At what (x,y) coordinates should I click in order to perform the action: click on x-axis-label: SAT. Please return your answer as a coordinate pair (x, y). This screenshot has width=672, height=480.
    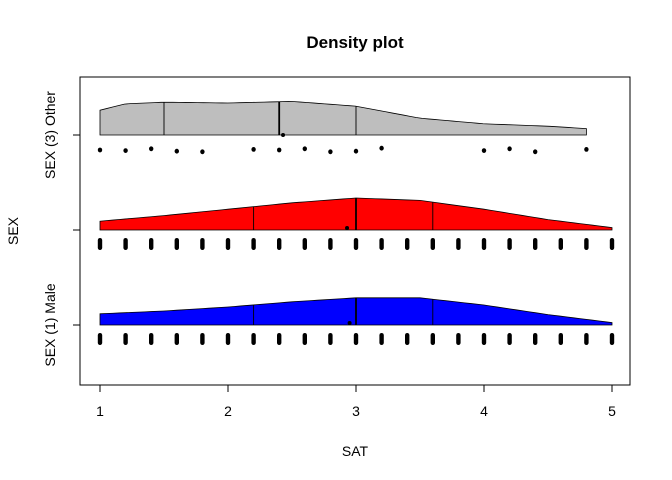
    Looking at the image, I should click on (355, 451).